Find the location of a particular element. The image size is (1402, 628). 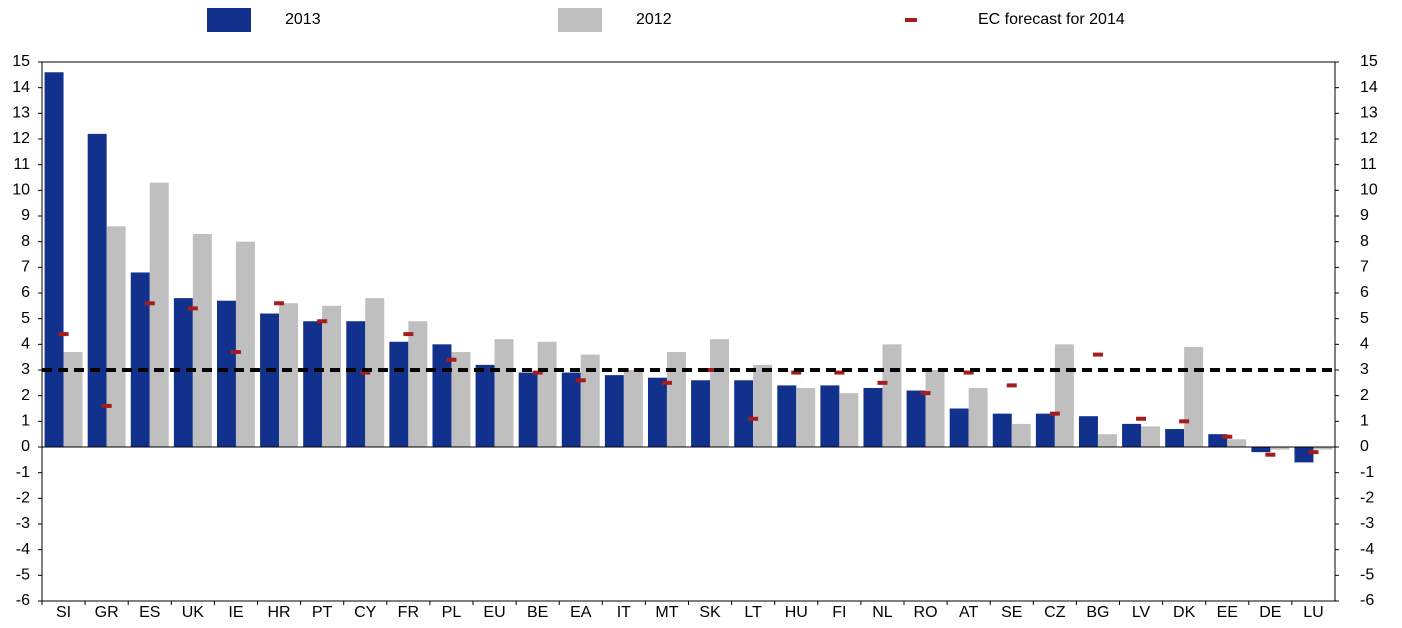

x-tick-label: EU is located at coordinates (494, 612).